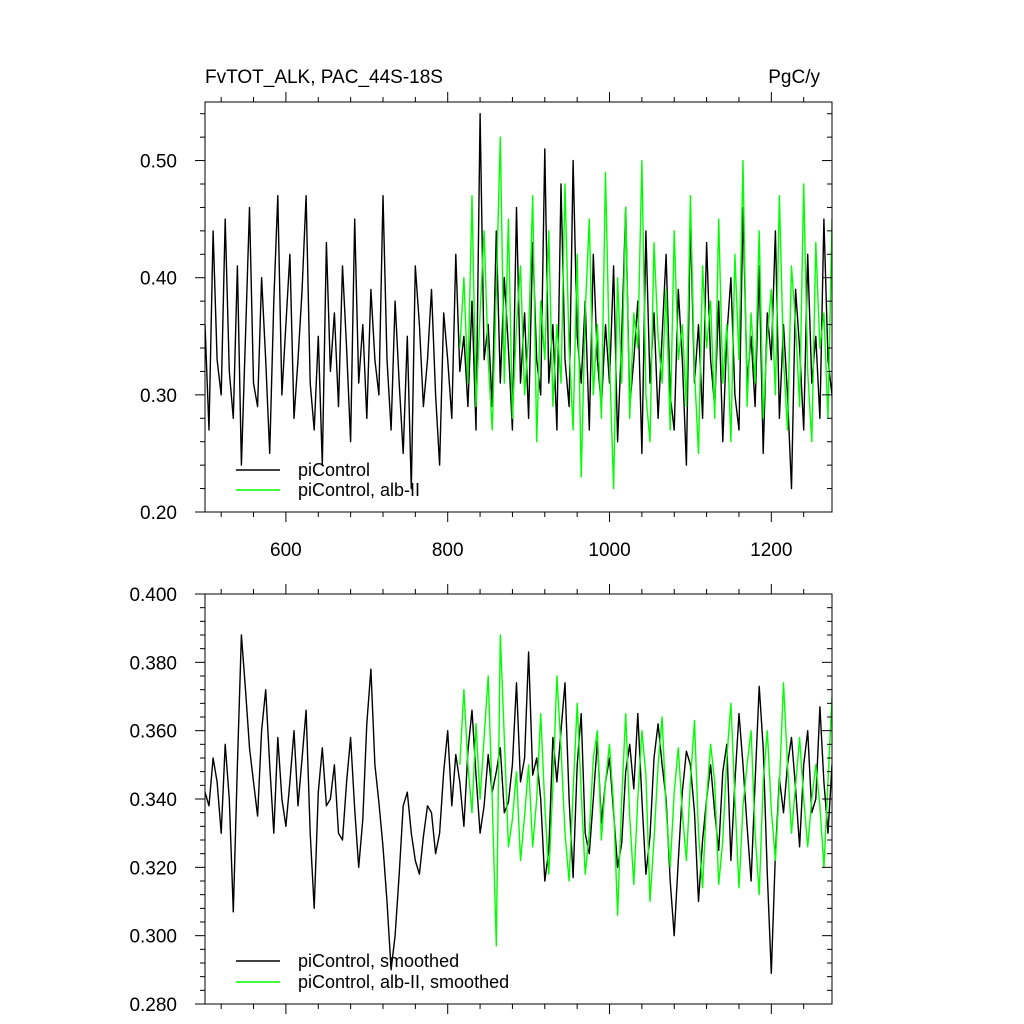 This screenshot has width=1024, height=1024. I want to click on top-y-tick-label: 0.50, so click(158, 162).